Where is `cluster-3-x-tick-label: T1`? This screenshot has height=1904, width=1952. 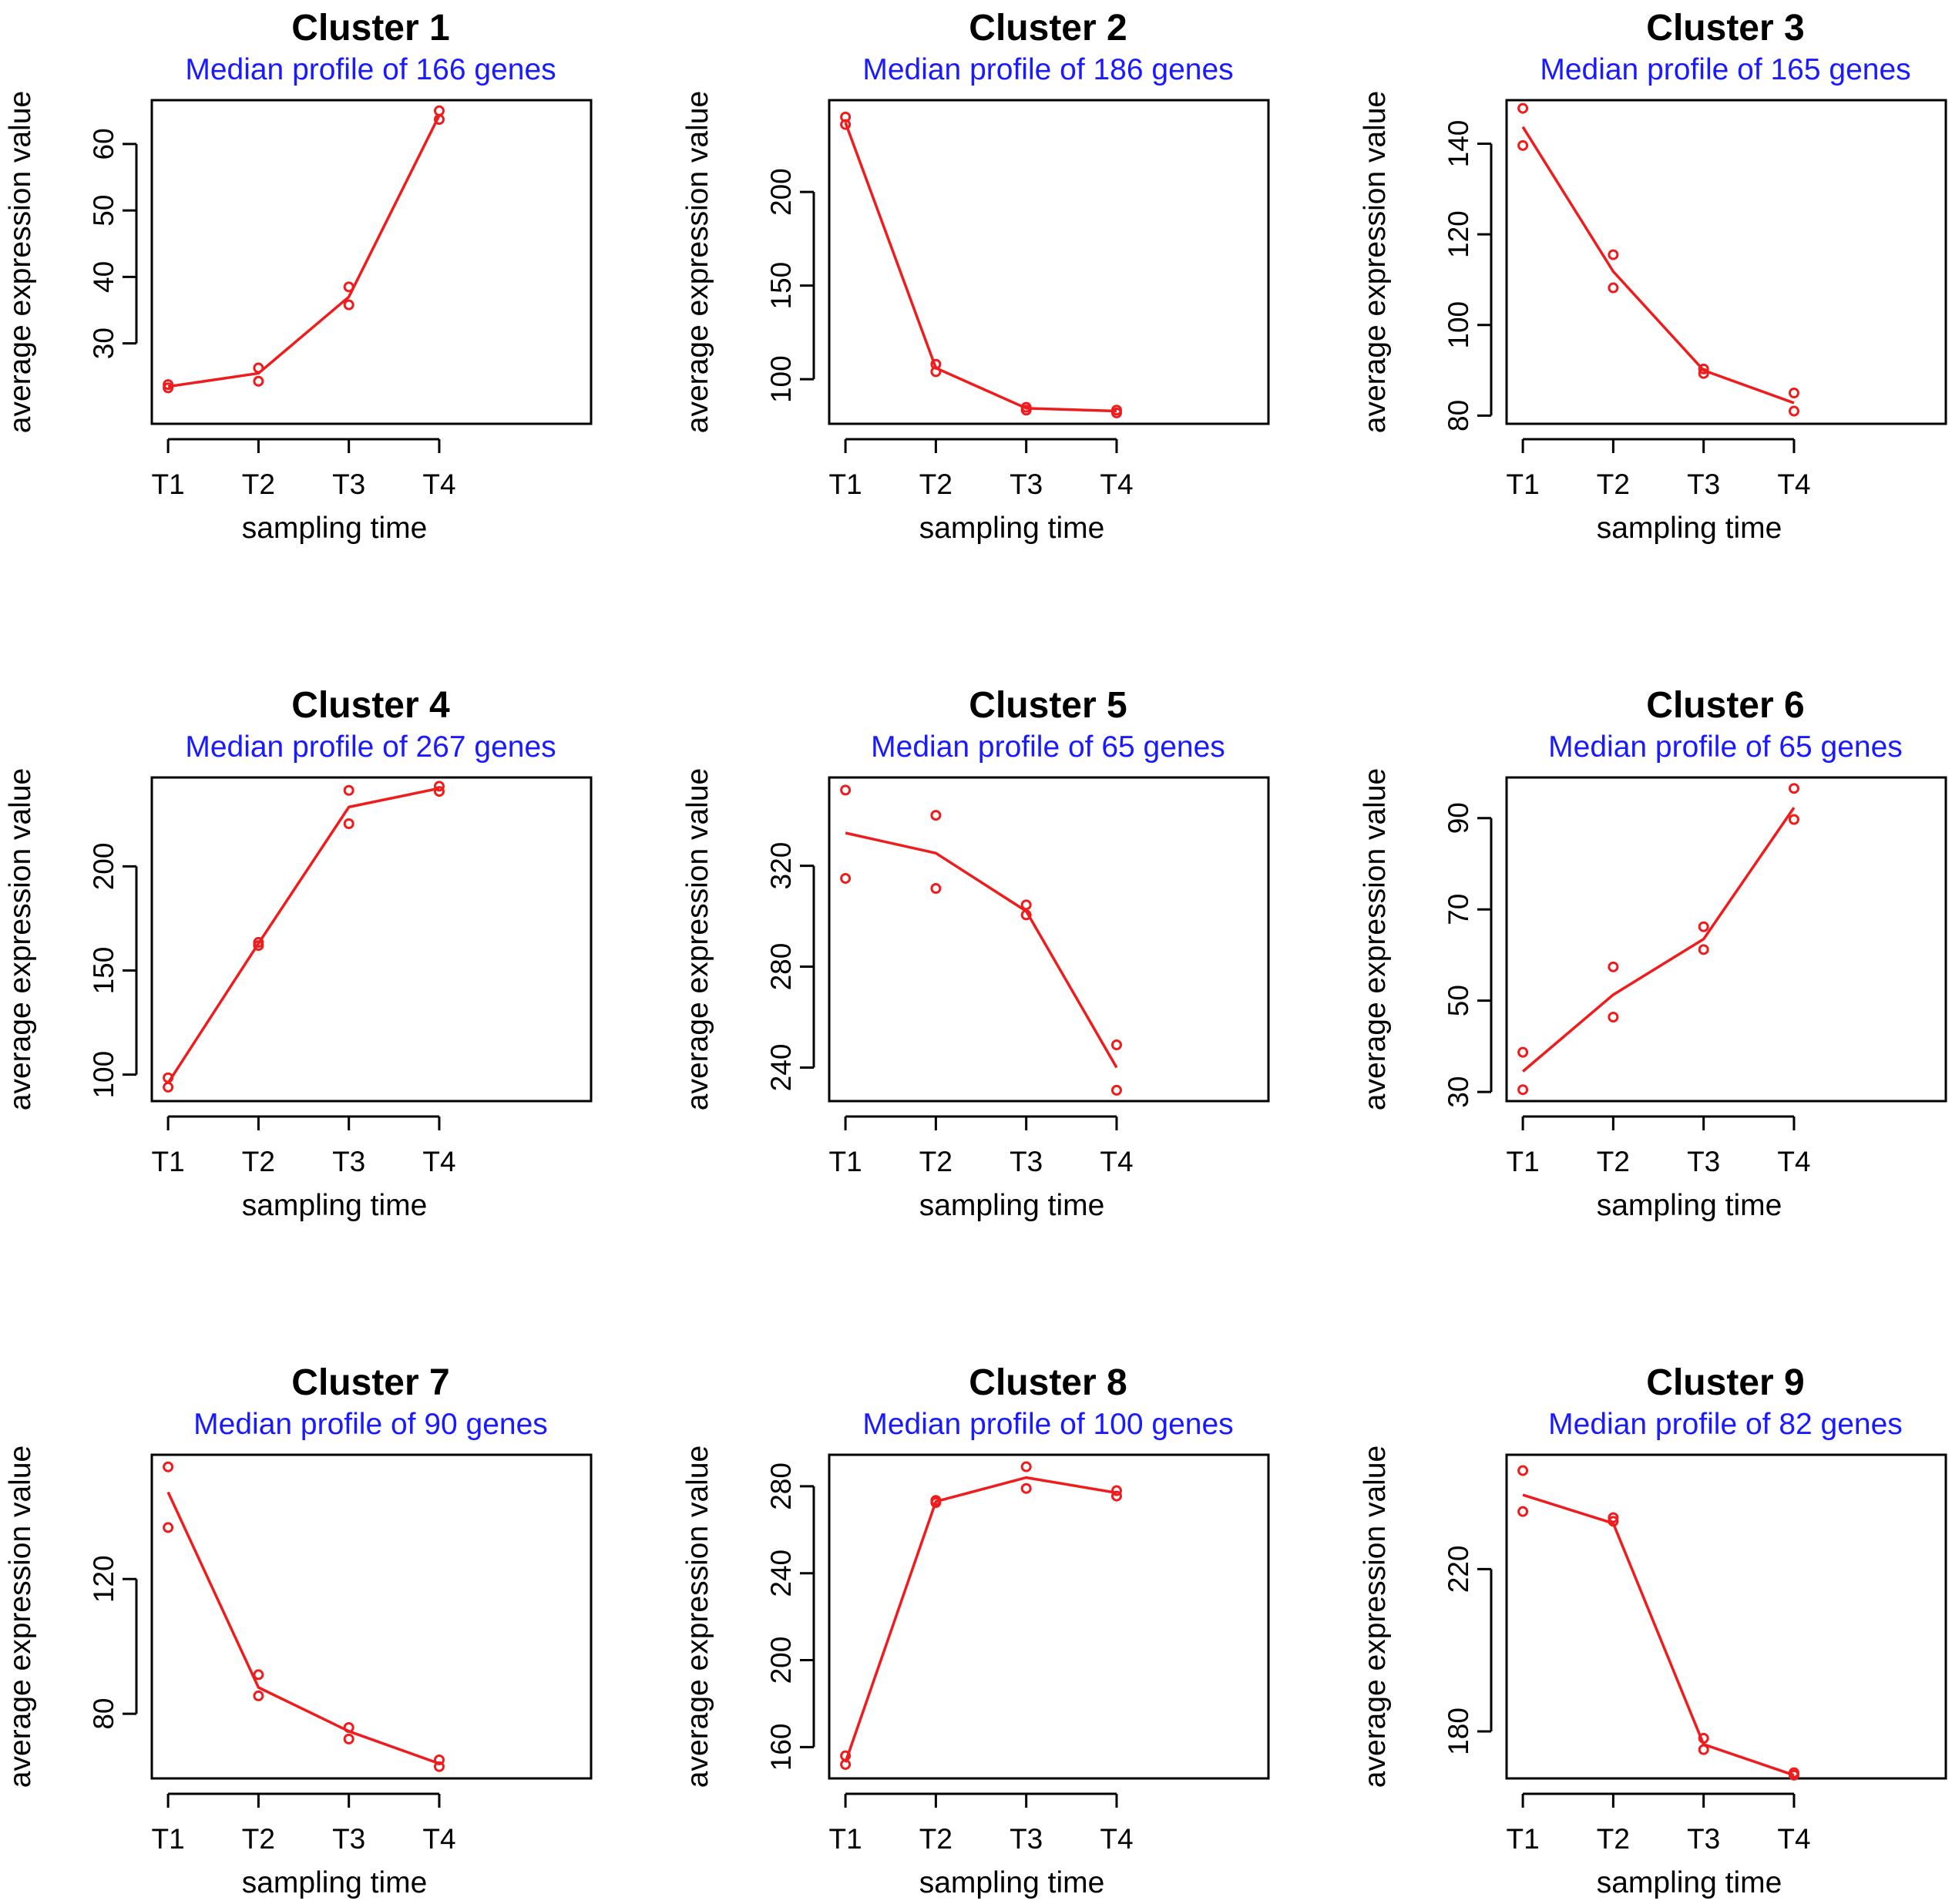
cluster-3-x-tick-label: T1 is located at coordinates (1524, 484).